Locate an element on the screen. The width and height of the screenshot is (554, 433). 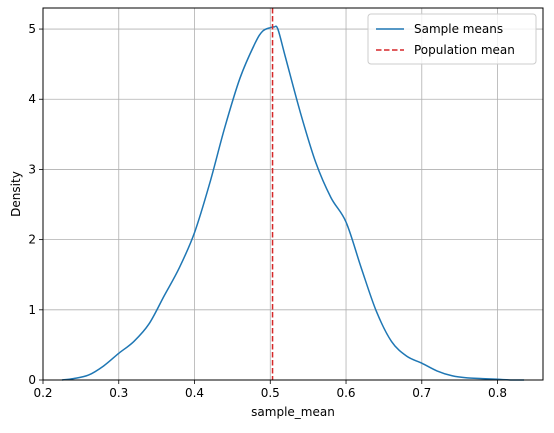
x-tick-label: 0.3 is located at coordinates (118, 393).